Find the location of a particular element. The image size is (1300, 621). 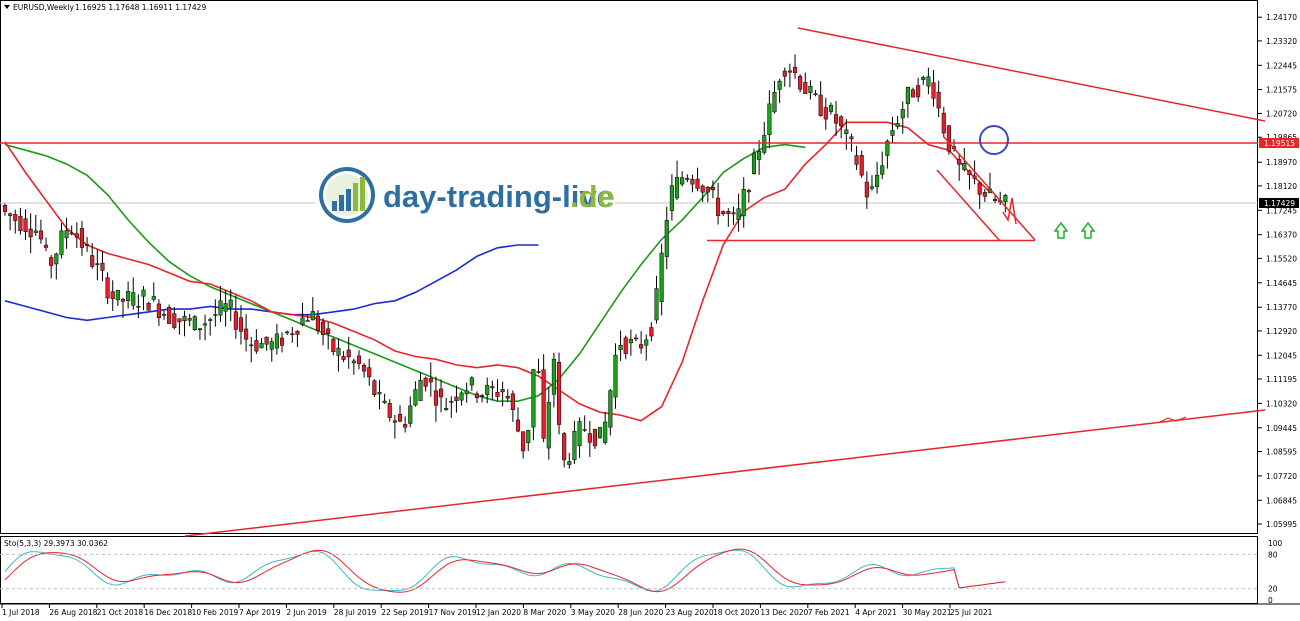

stoch-signal-line is located at coordinates (505, 570).